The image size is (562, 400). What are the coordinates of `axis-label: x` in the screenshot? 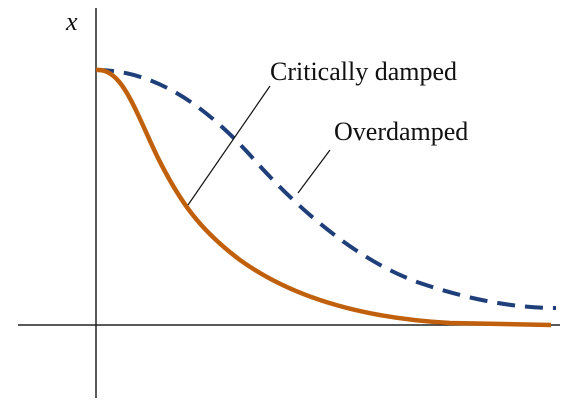 It's located at (71, 21).